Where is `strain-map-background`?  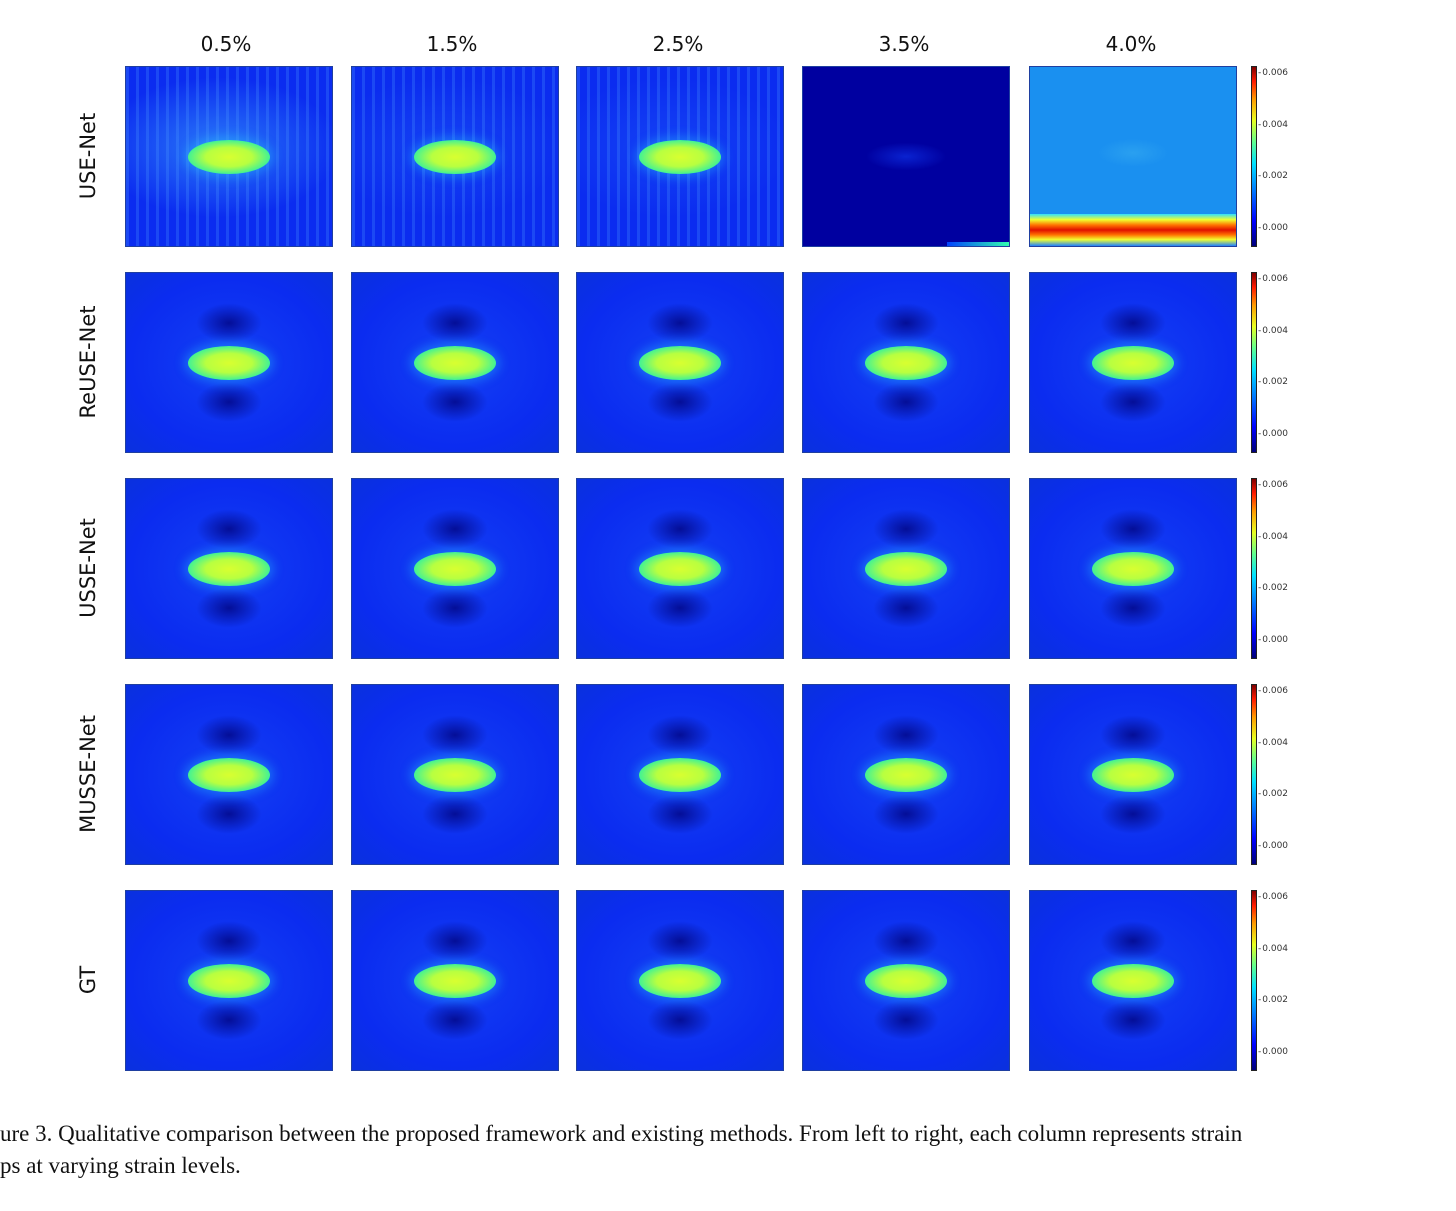 strain-map-background is located at coordinates (906, 156).